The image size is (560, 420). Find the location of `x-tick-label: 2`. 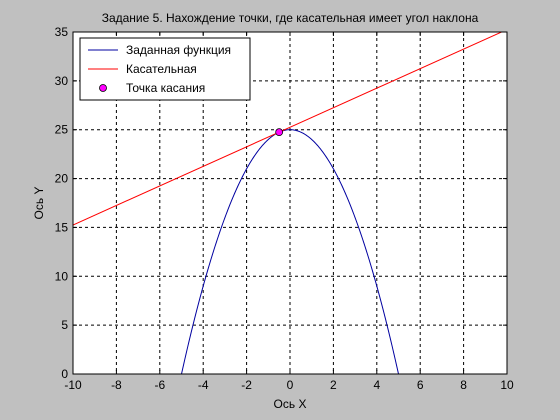

x-tick-label: 2 is located at coordinates (333, 385).